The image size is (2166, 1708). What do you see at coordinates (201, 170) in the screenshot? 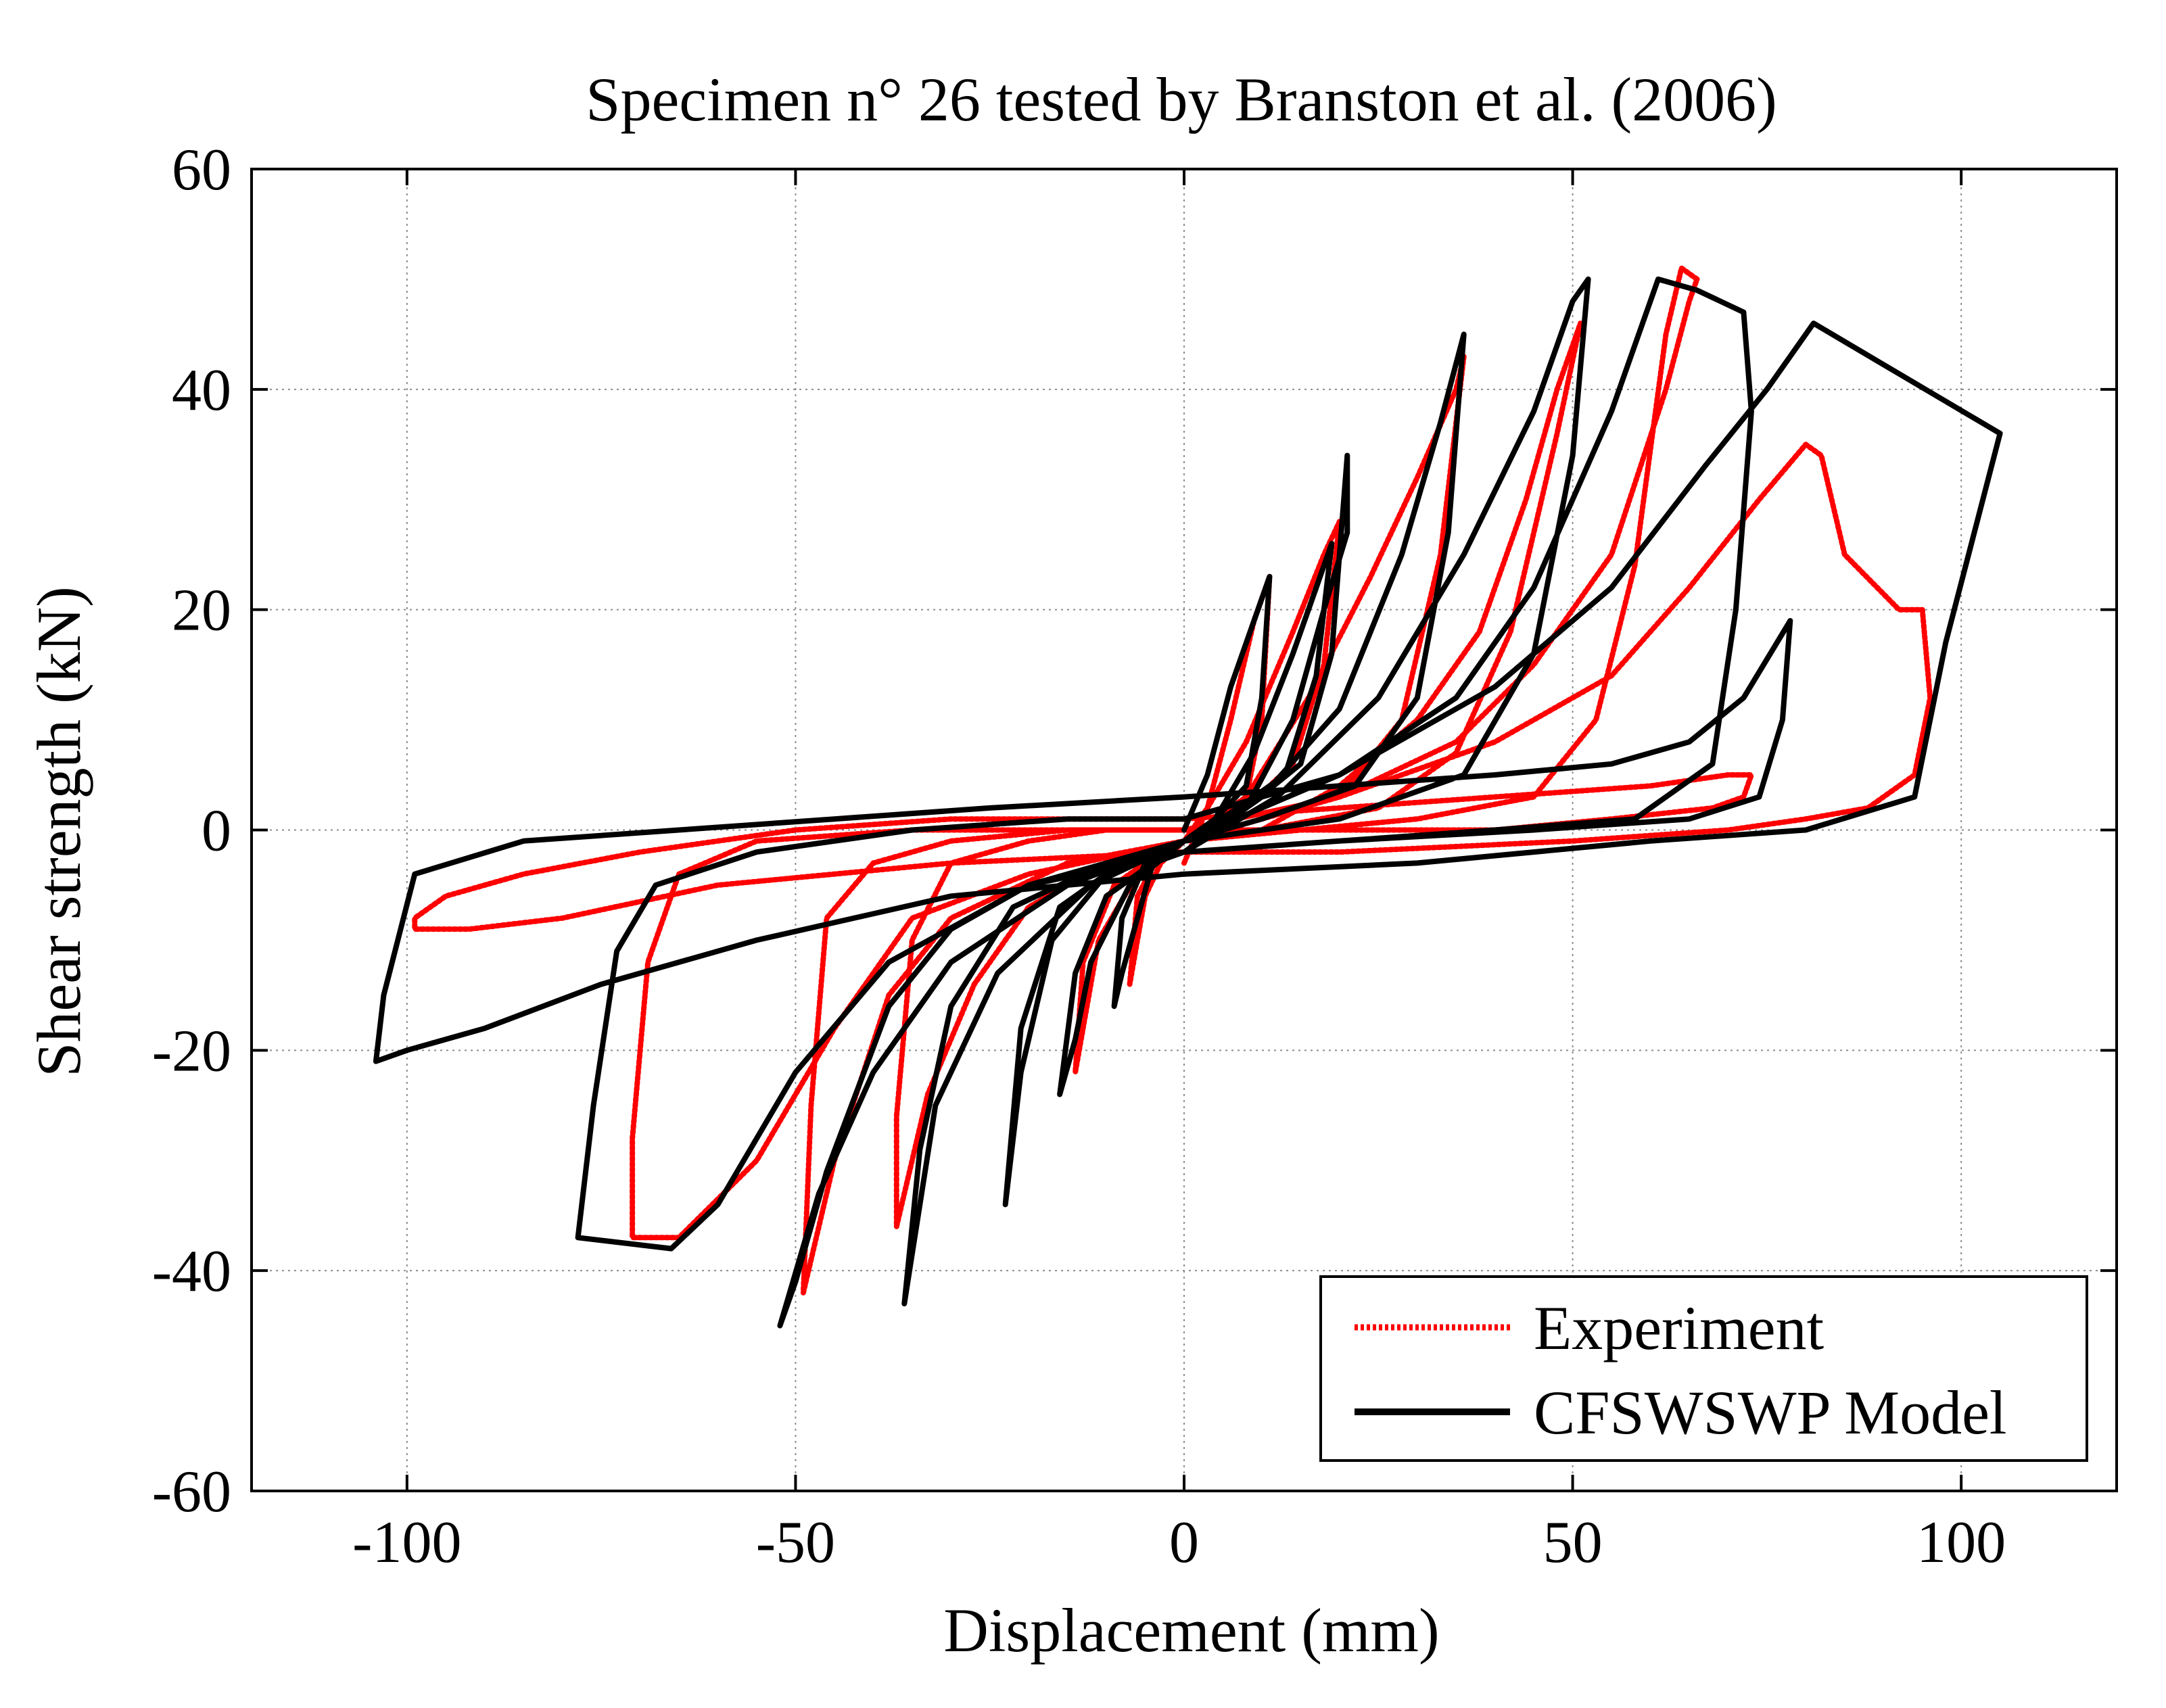
I see `y-tick-label: 60` at bounding box center [201, 170].